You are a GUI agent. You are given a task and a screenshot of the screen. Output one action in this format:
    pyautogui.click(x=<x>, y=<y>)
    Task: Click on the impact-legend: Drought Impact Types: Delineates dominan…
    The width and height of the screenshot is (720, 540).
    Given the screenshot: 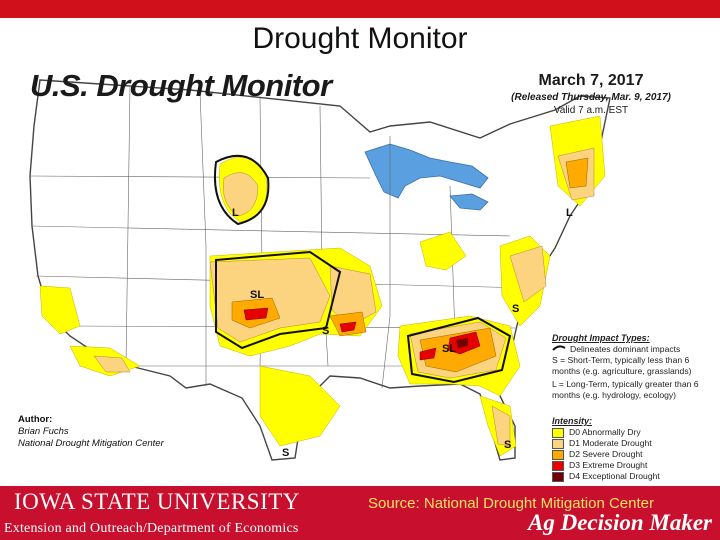 What is the action you would take?
    pyautogui.click(x=635, y=367)
    